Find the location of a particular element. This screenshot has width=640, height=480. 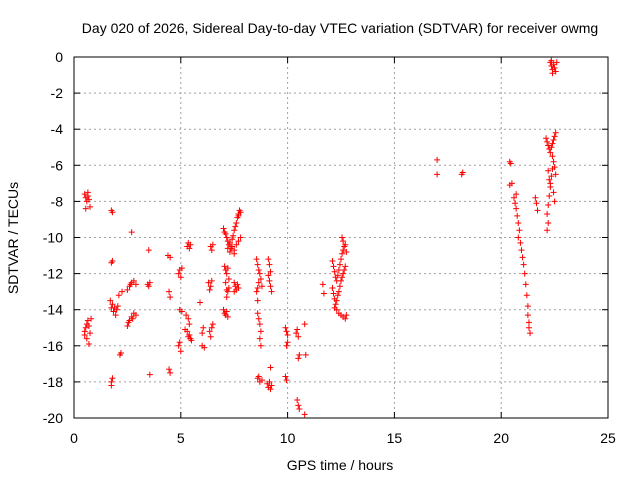

y-tick-label: -2 is located at coordinates (57, 93).